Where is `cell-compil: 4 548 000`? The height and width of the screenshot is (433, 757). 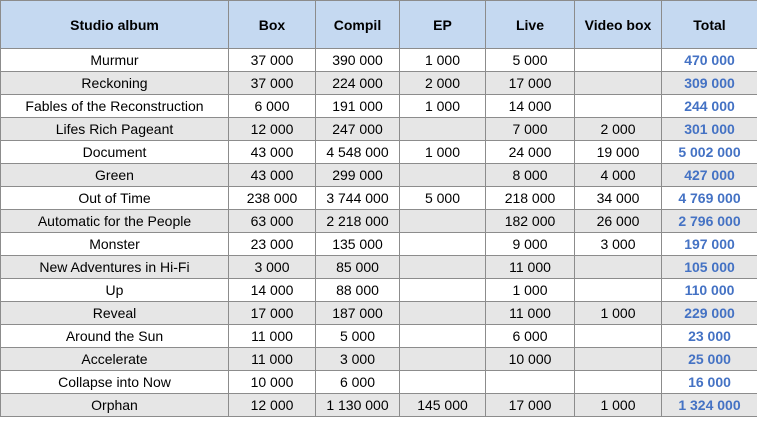 cell-compil: 4 548 000 is located at coordinates (357, 152).